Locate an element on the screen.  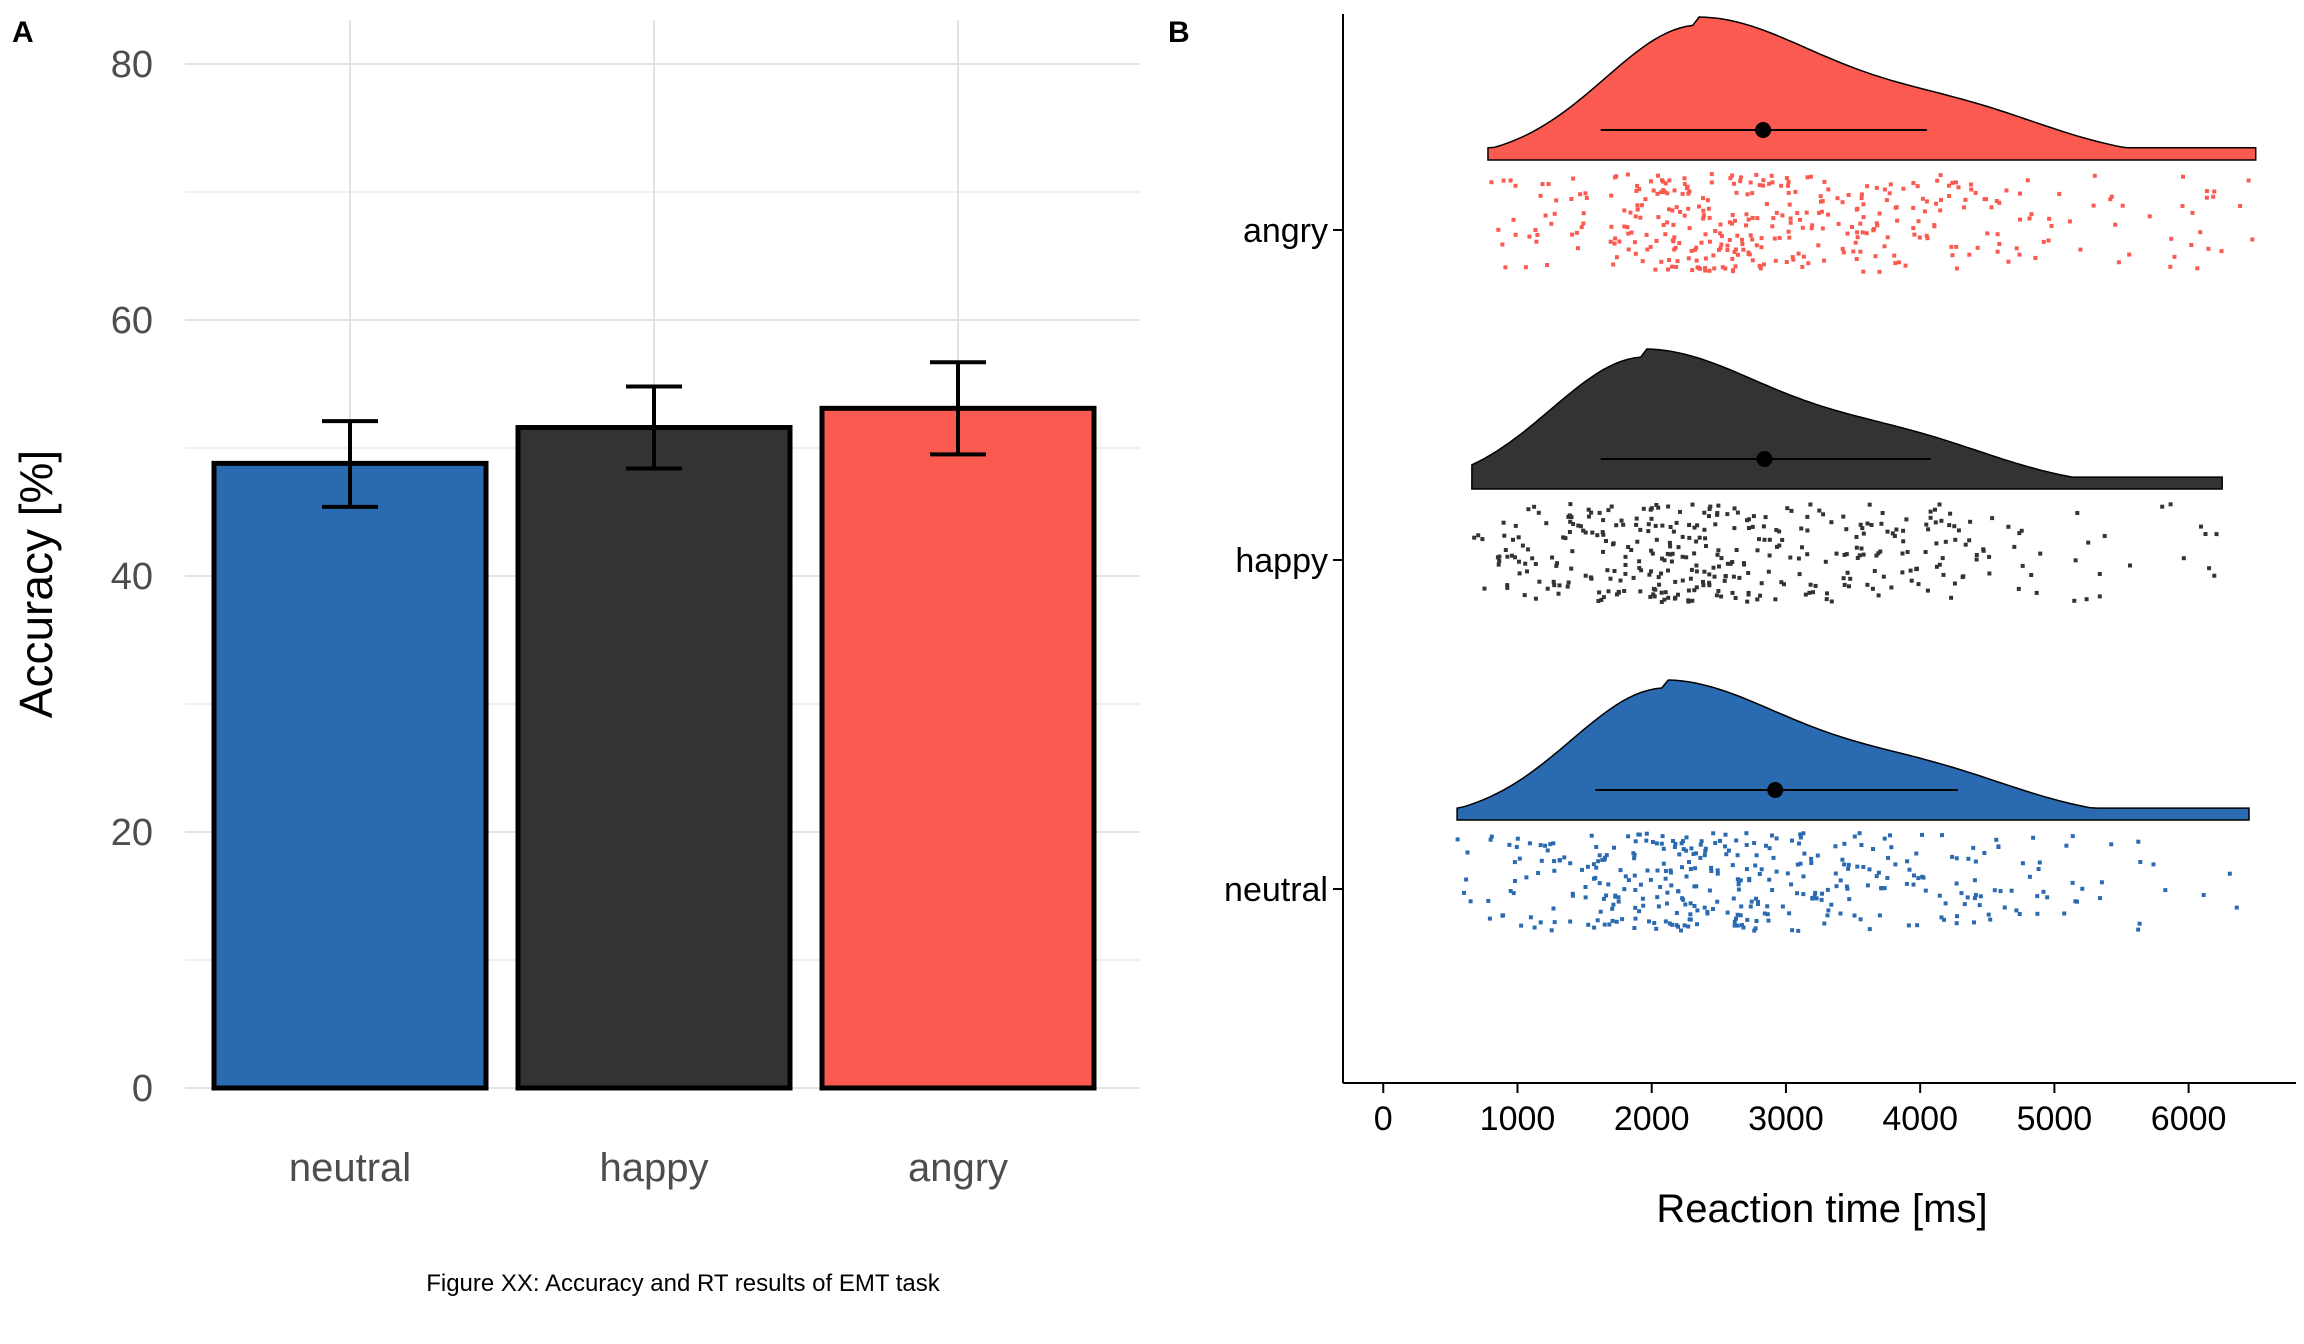
panel-b-mean-intervals is located at coordinates (1776, 460).